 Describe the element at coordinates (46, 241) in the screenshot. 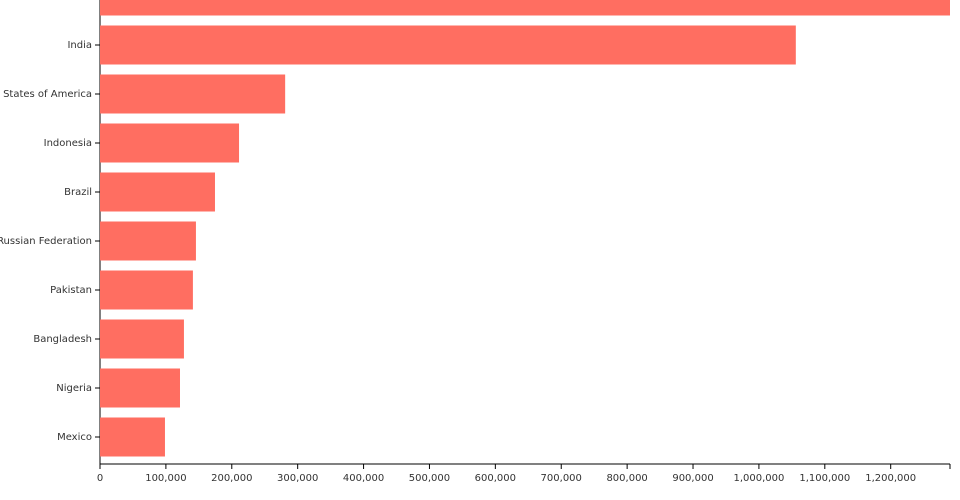

I see `y-tick-label: Russian Federation` at that location.